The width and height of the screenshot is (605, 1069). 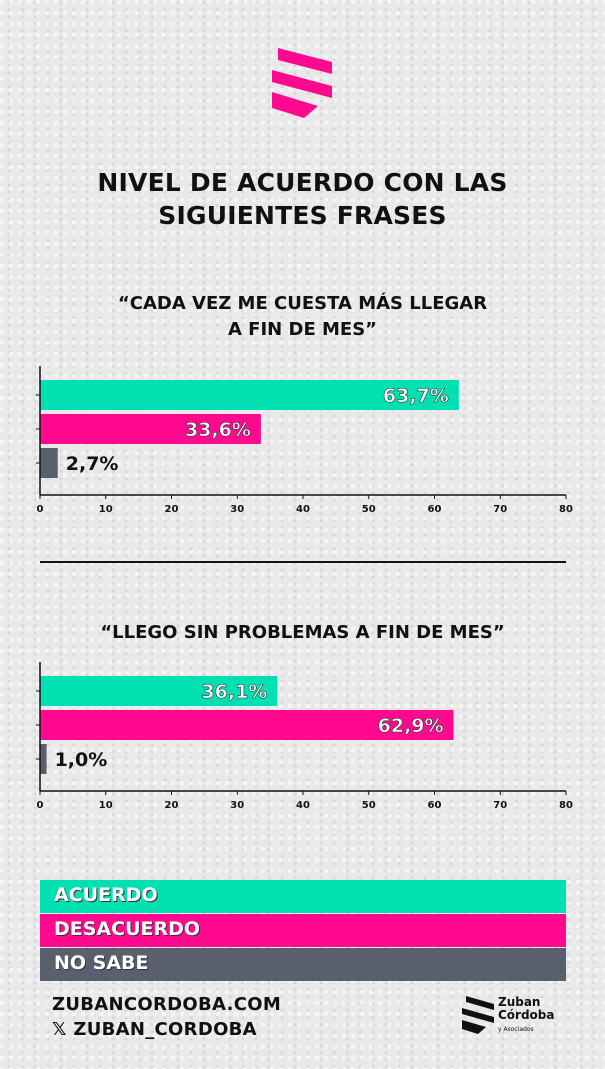 What do you see at coordinates (43, 759) in the screenshot?
I see `chart-2-bar-nosabe` at bounding box center [43, 759].